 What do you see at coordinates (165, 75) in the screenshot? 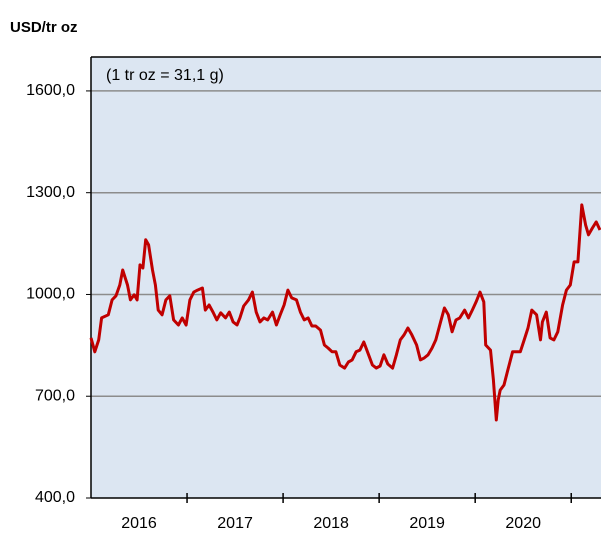
I see `annotation: (1 tr oz = 31,1 g)` at bounding box center [165, 75].